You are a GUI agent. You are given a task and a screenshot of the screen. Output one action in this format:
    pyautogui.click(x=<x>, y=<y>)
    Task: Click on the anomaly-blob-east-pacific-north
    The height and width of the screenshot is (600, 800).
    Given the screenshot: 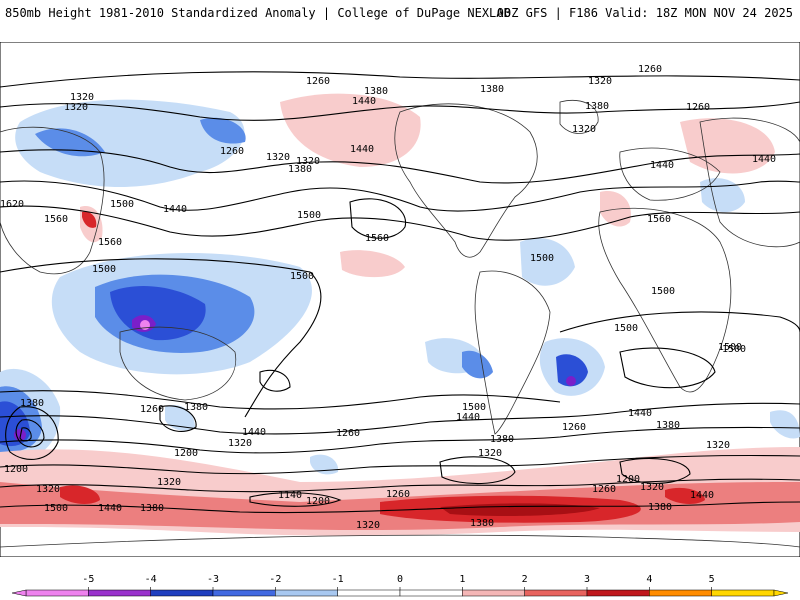 What is the action you would take?
    pyautogui.click(x=372, y=264)
    